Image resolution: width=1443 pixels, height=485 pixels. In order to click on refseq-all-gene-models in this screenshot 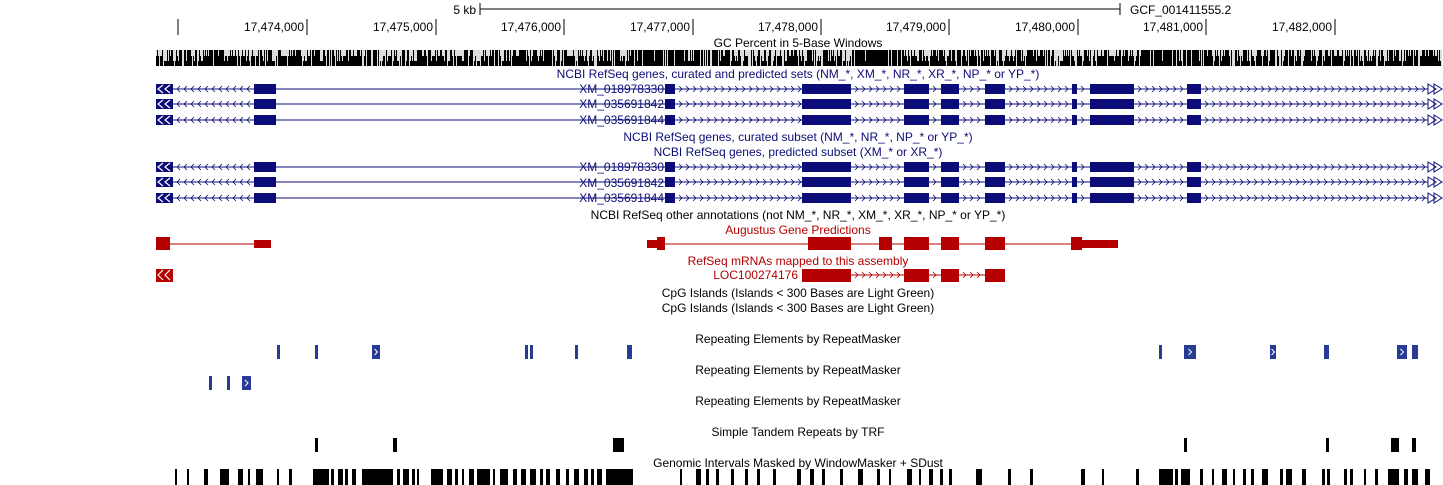, I will do `click(799, 104)`.